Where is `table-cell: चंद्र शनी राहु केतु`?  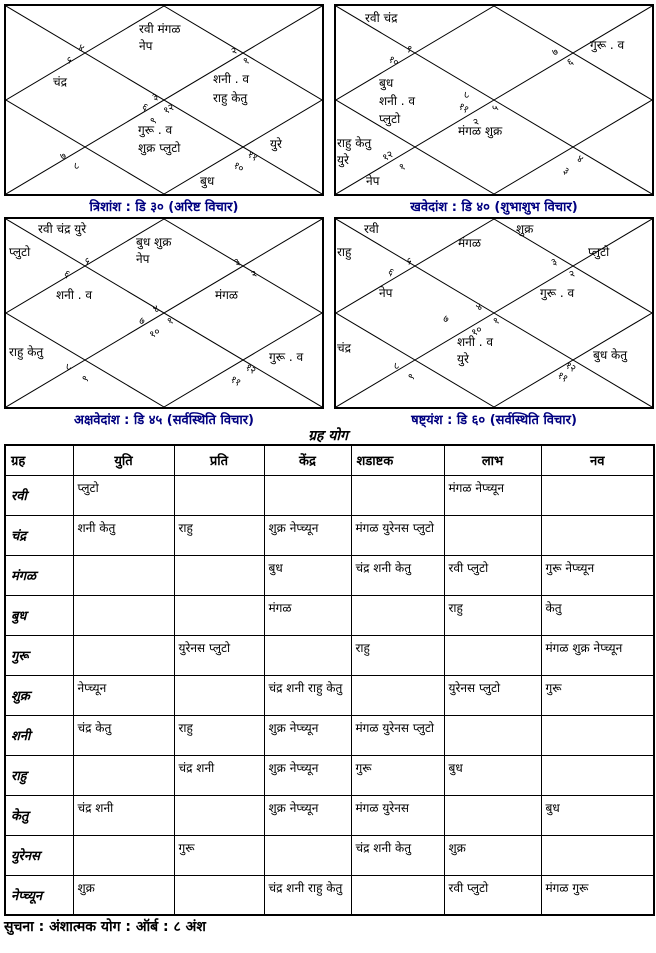 table-cell: चंद्र शनी राहु केतु is located at coordinates (307, 695).